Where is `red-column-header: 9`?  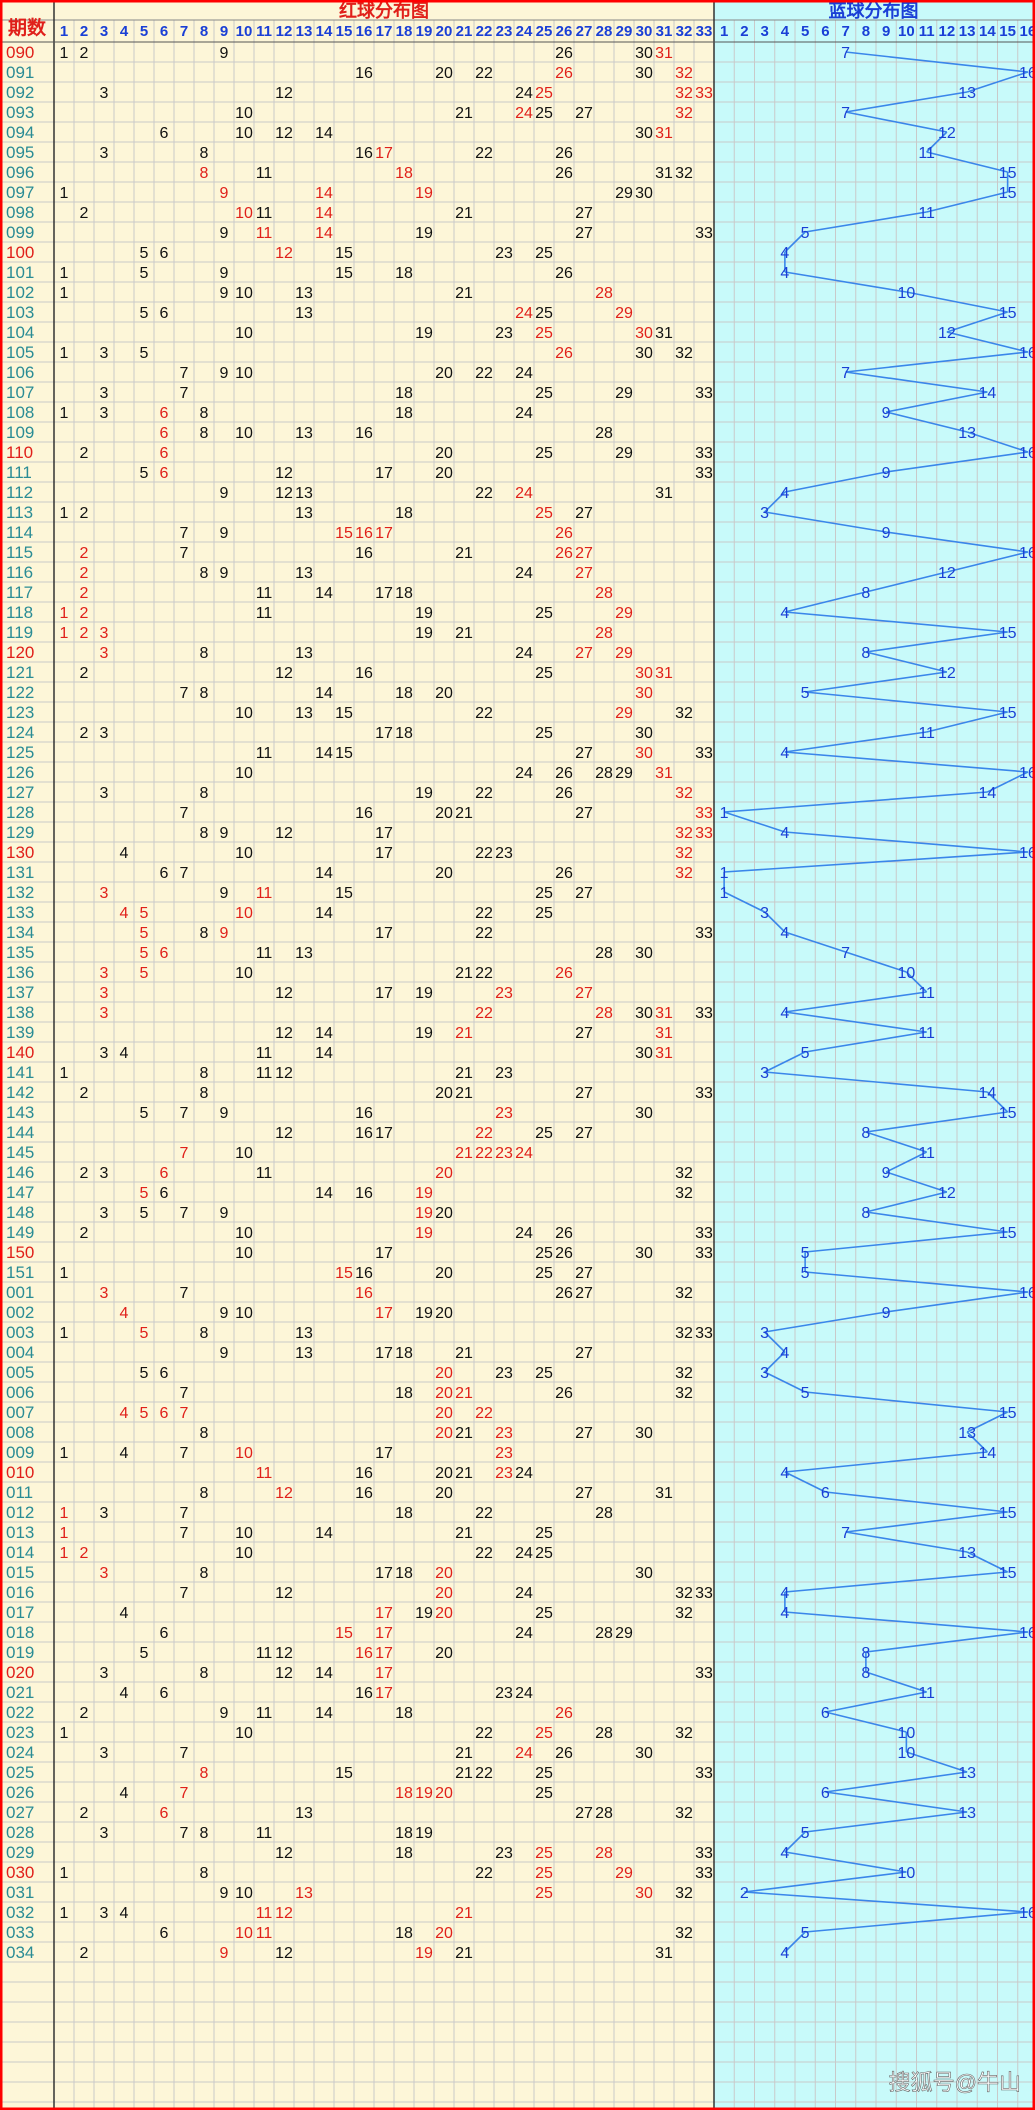 red-column-header: 9 is located at coordinates (224, 31).